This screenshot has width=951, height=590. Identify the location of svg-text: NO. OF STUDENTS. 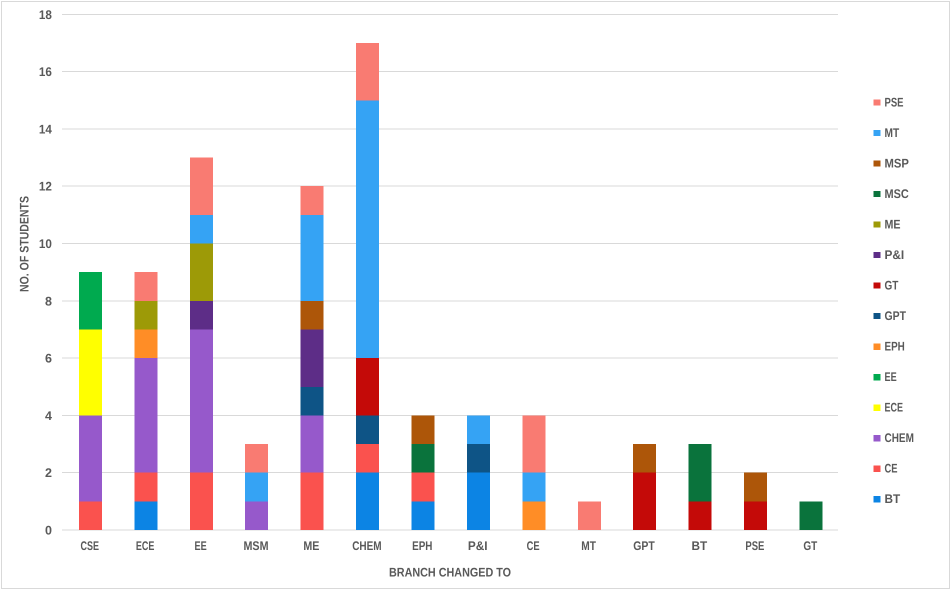
(24, 244).